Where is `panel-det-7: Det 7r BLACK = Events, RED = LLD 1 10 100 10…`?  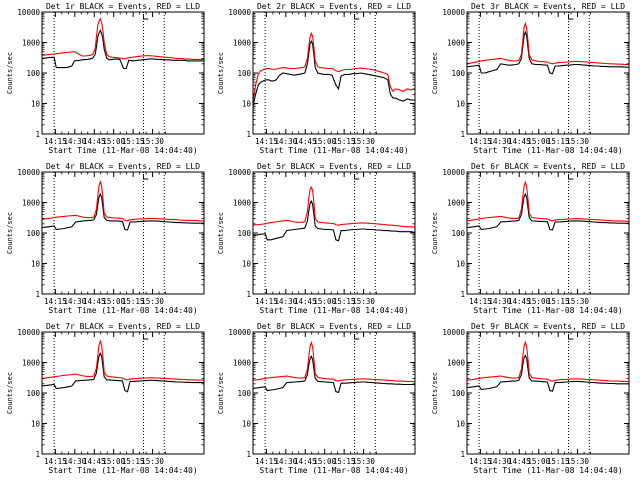 panel-det-7: Det 7r BLACK = Events, RED = LLD 1 10 100 10… is located at coordinates (105, 398).